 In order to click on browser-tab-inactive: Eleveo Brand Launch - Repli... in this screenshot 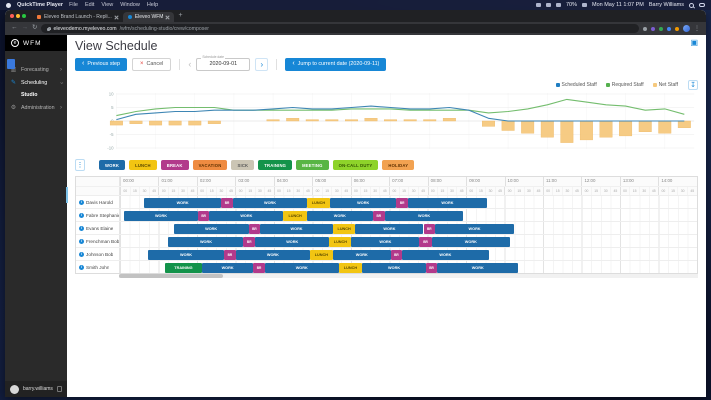, I will do `click(77, 17)`.